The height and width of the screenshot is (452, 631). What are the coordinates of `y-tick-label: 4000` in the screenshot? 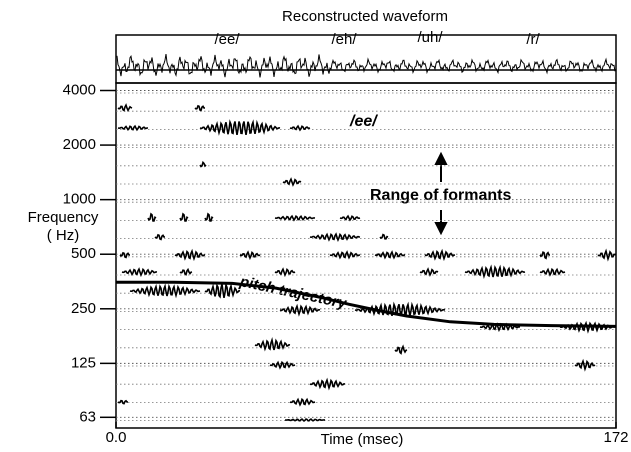 It's located at (79, 89).